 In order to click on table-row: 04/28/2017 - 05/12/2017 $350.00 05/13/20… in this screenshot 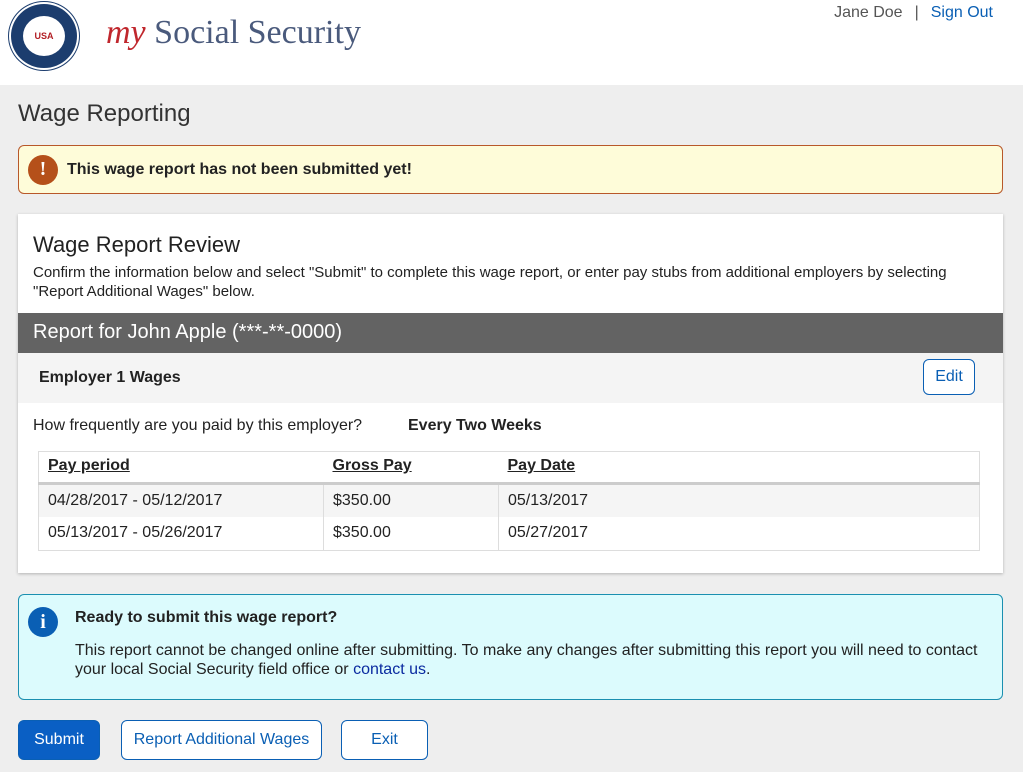, I will do `click(509, 500)`.